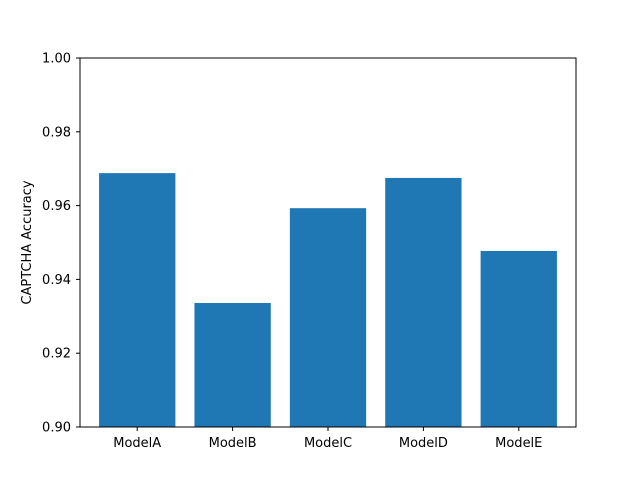 This screenshot has height=480, width=640. Describe the element at coordinates (56, 428) in the screenshot. I see `y-tick-label: 0.90` at that location.